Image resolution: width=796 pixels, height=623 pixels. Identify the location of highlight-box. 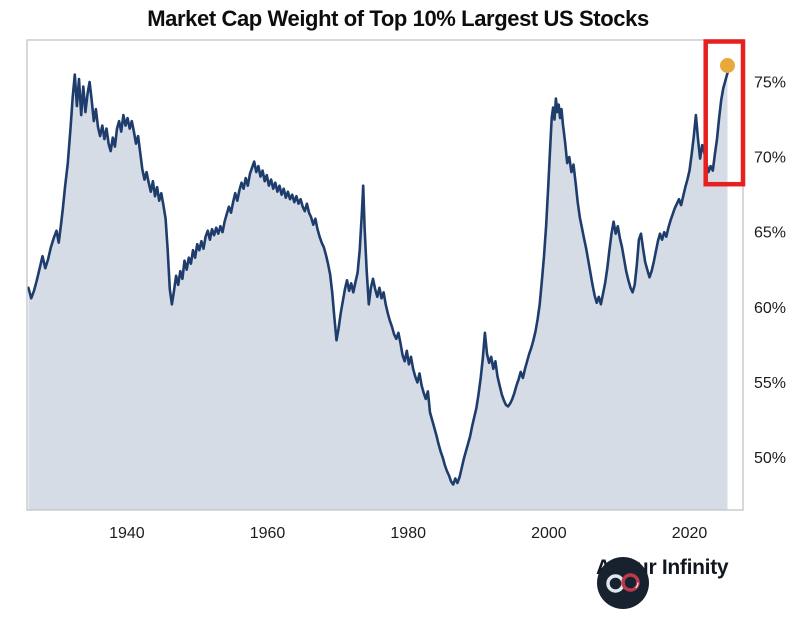
(724, 113).